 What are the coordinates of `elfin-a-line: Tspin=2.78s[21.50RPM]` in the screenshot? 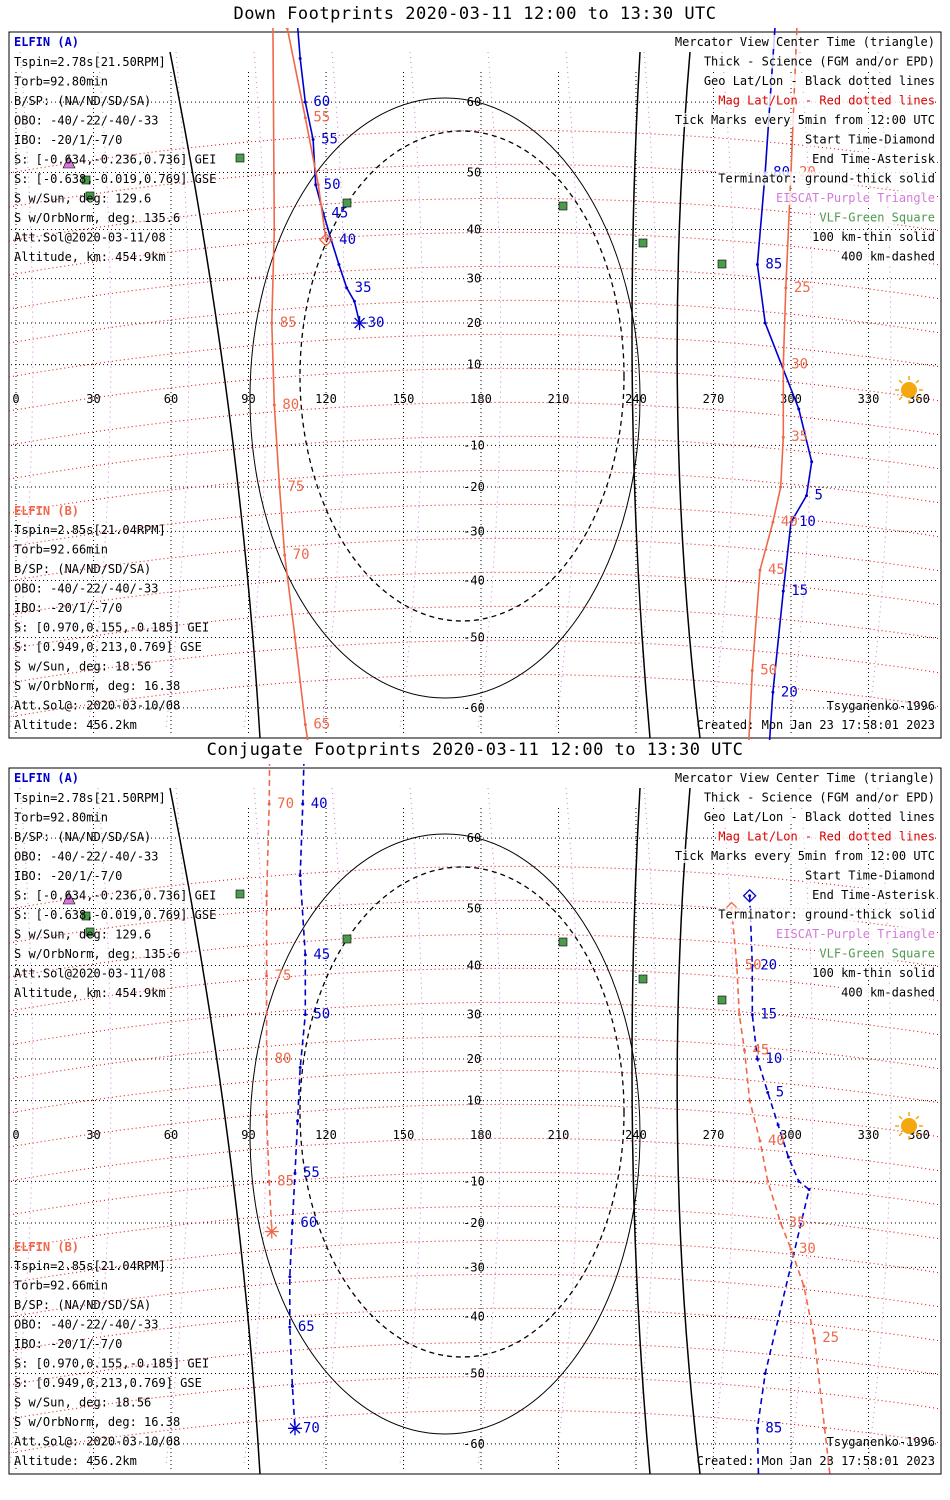 It's located at (90, 62).